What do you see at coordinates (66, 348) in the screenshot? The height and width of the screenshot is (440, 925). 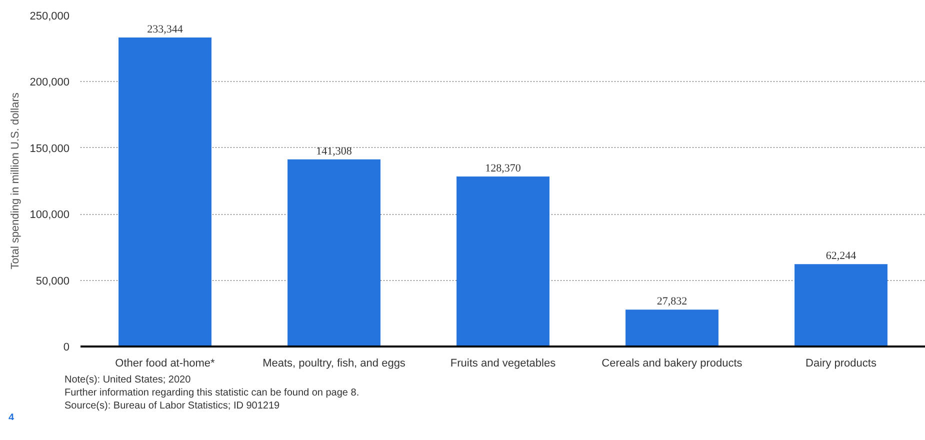 I see `y-tick-label: 0` at bounding box center [66, 348].